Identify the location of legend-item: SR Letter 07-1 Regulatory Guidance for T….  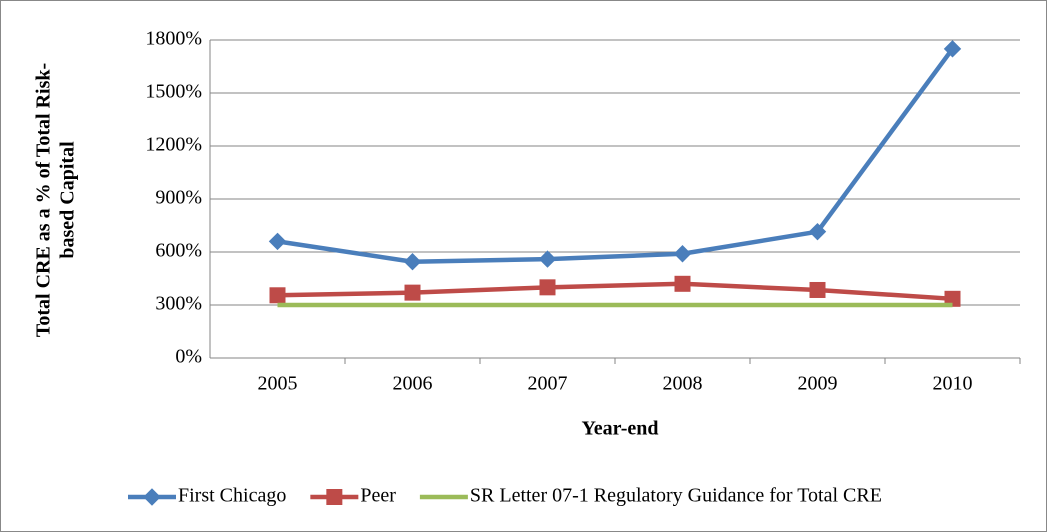
(650, 496).